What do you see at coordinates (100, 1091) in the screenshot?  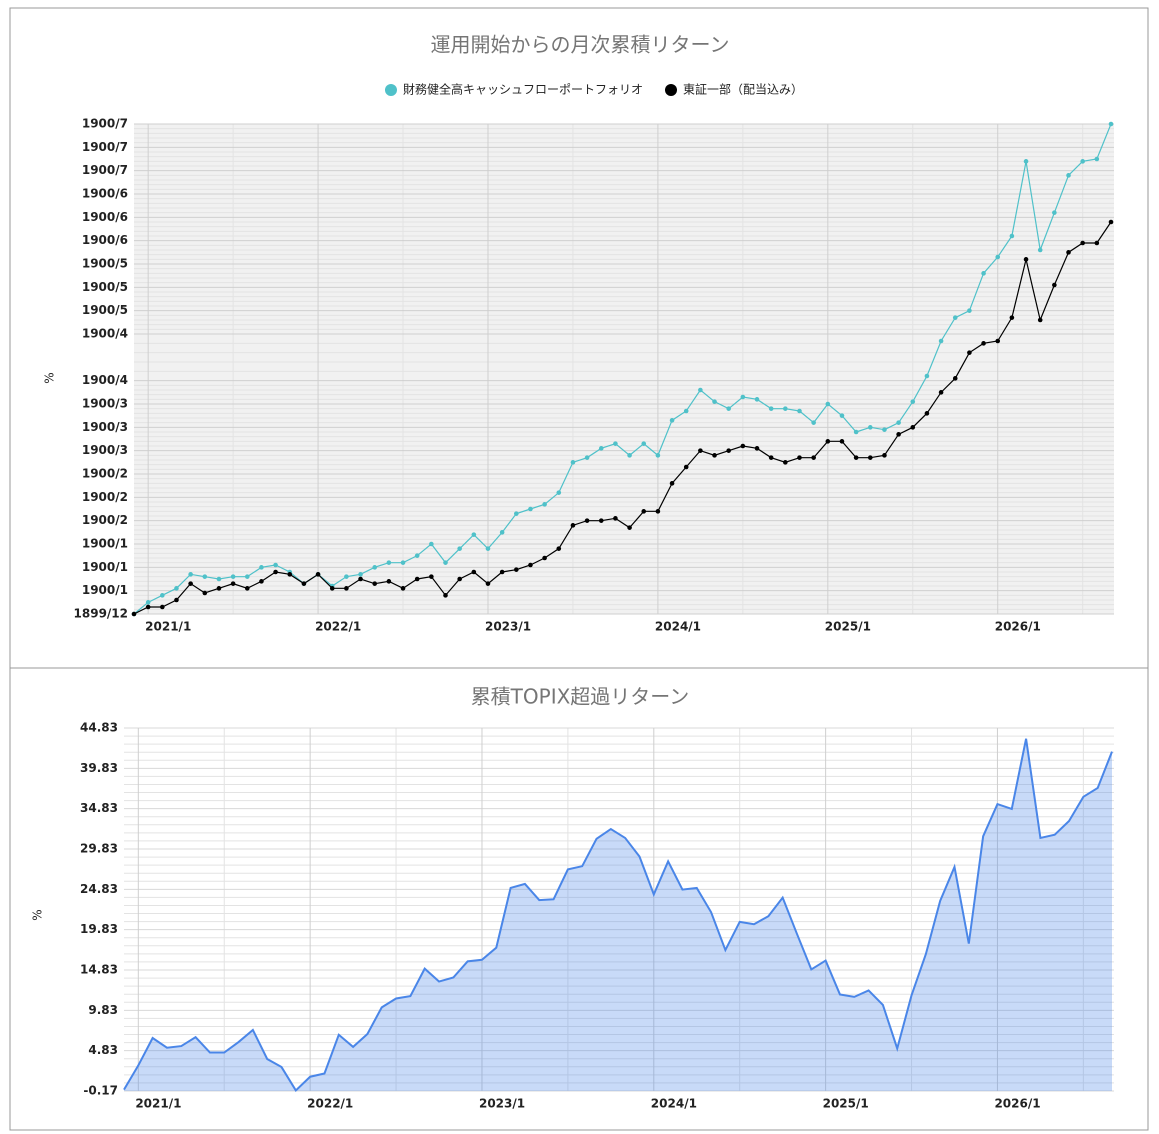 I see `y-tick-label: -0.17` at bounding box center [100, 1091].